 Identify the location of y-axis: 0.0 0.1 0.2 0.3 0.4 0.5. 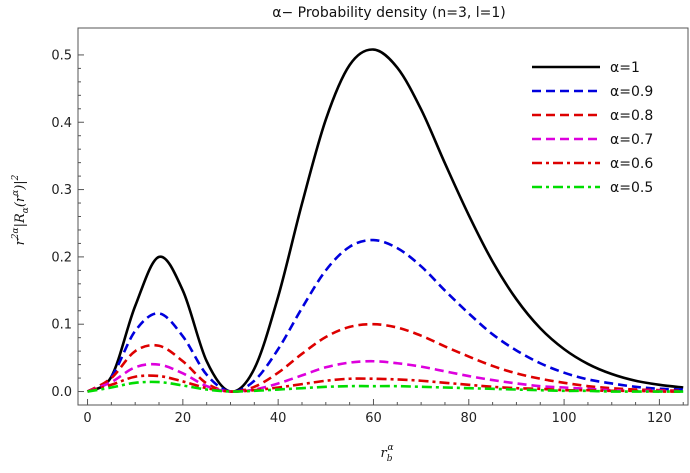
(67, 224).